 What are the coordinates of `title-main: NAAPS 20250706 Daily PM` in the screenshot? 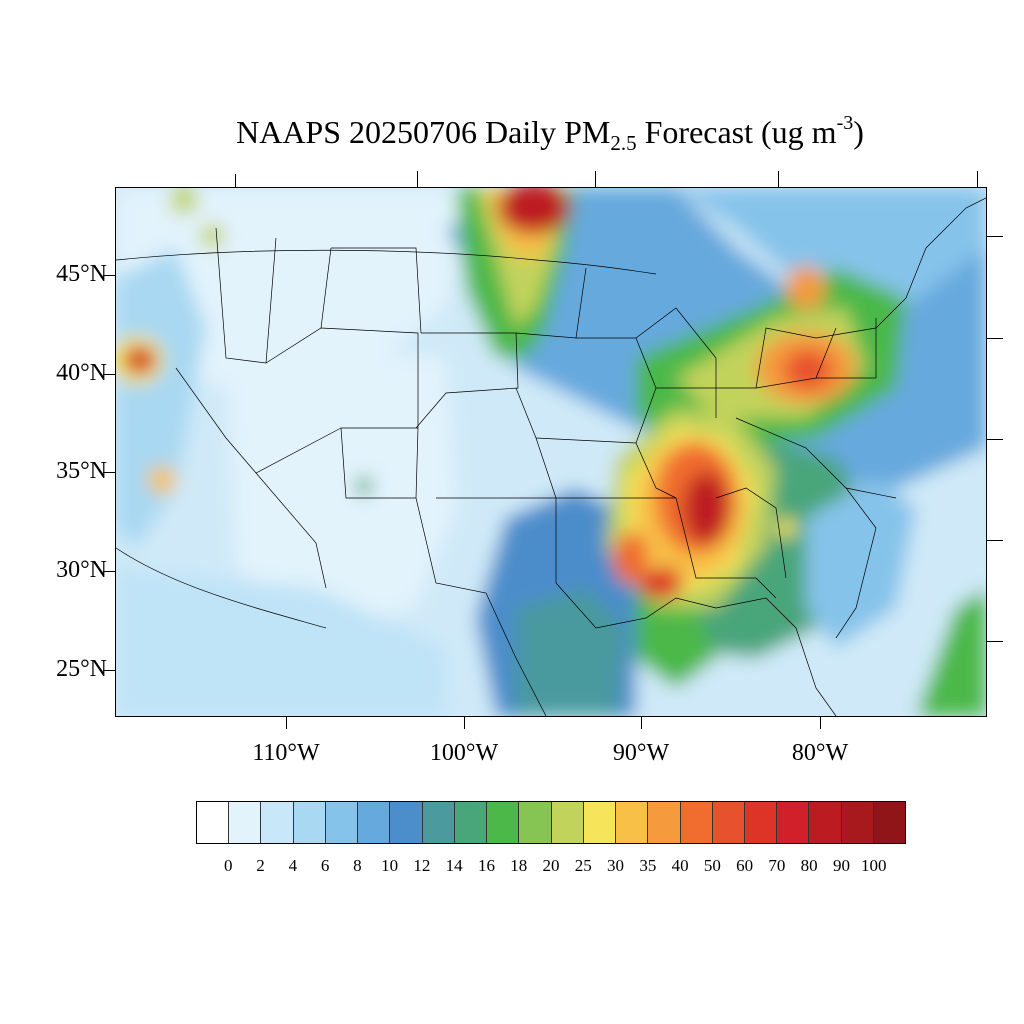 It's located at (423, 132).